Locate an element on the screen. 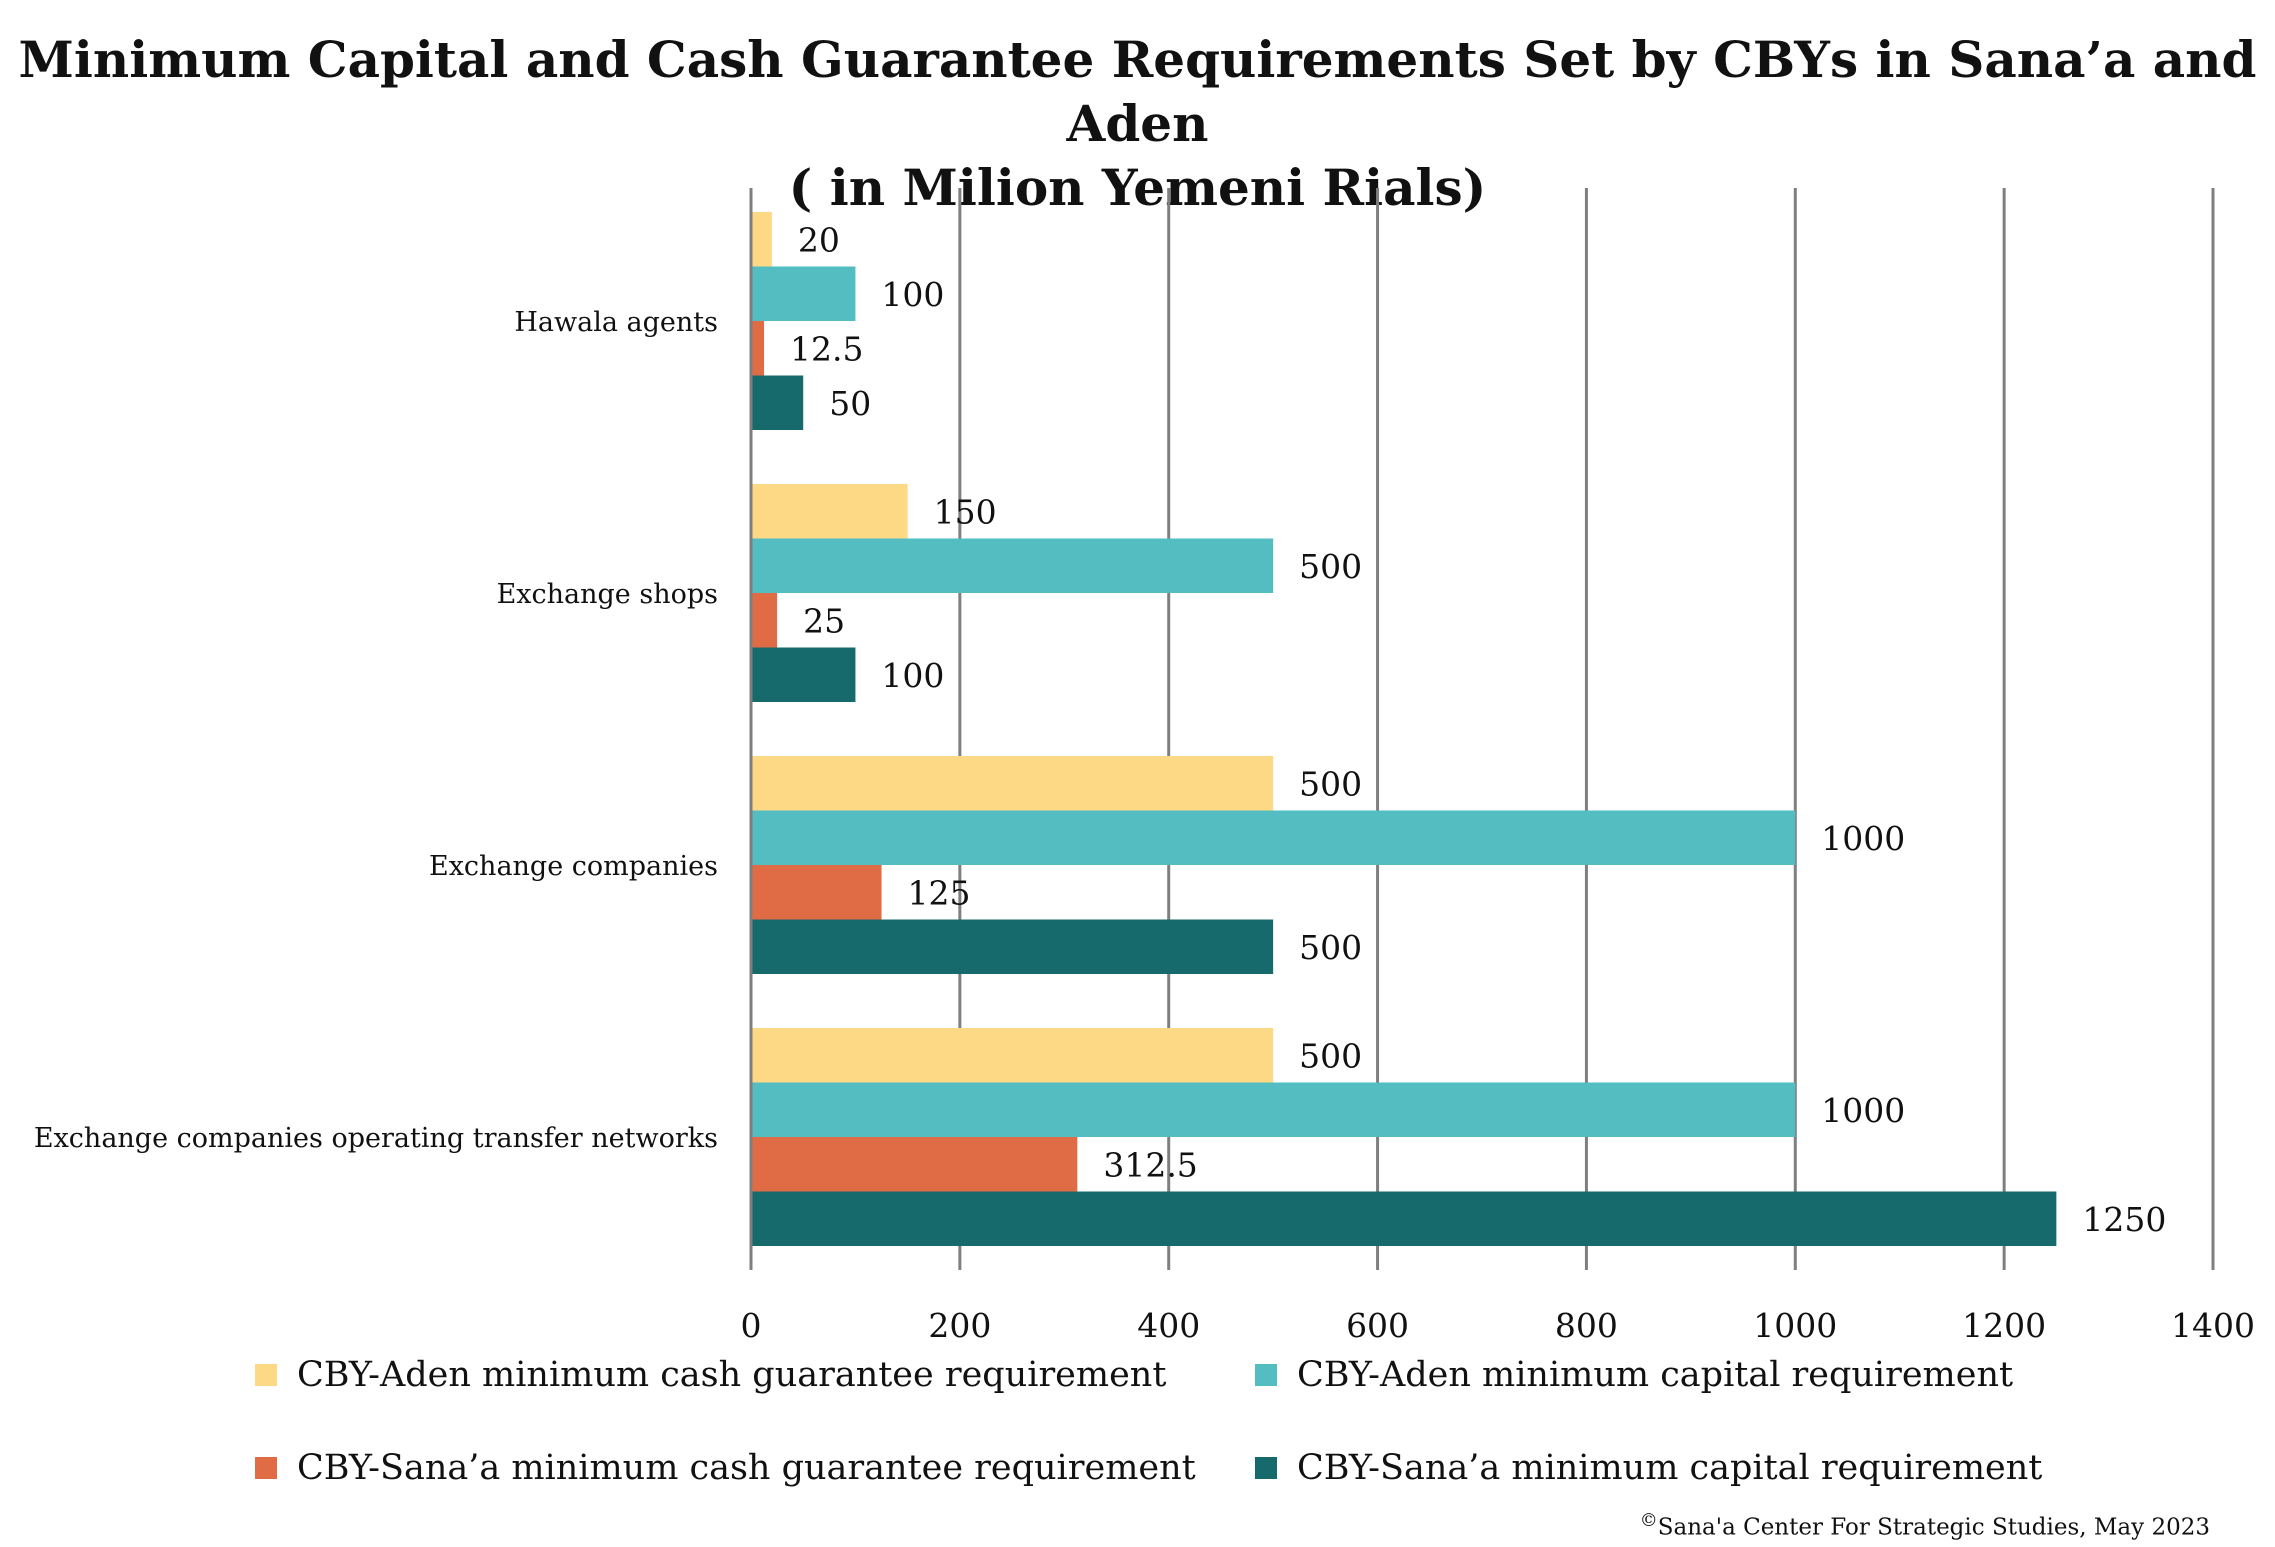 The image size is (2275, 1547). category-label-1: Hawala agents is located at coordinates (616, 322).